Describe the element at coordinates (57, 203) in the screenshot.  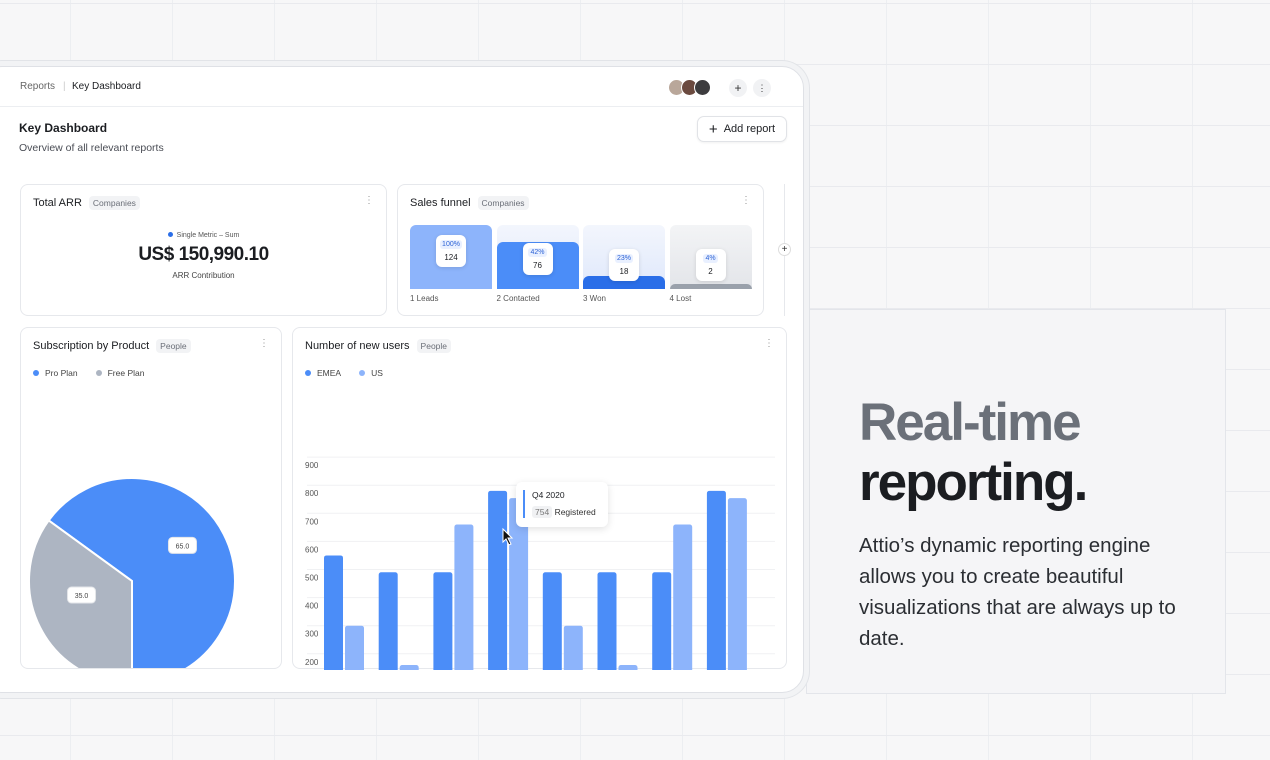
I see `card-title: Total ARR` at that location.